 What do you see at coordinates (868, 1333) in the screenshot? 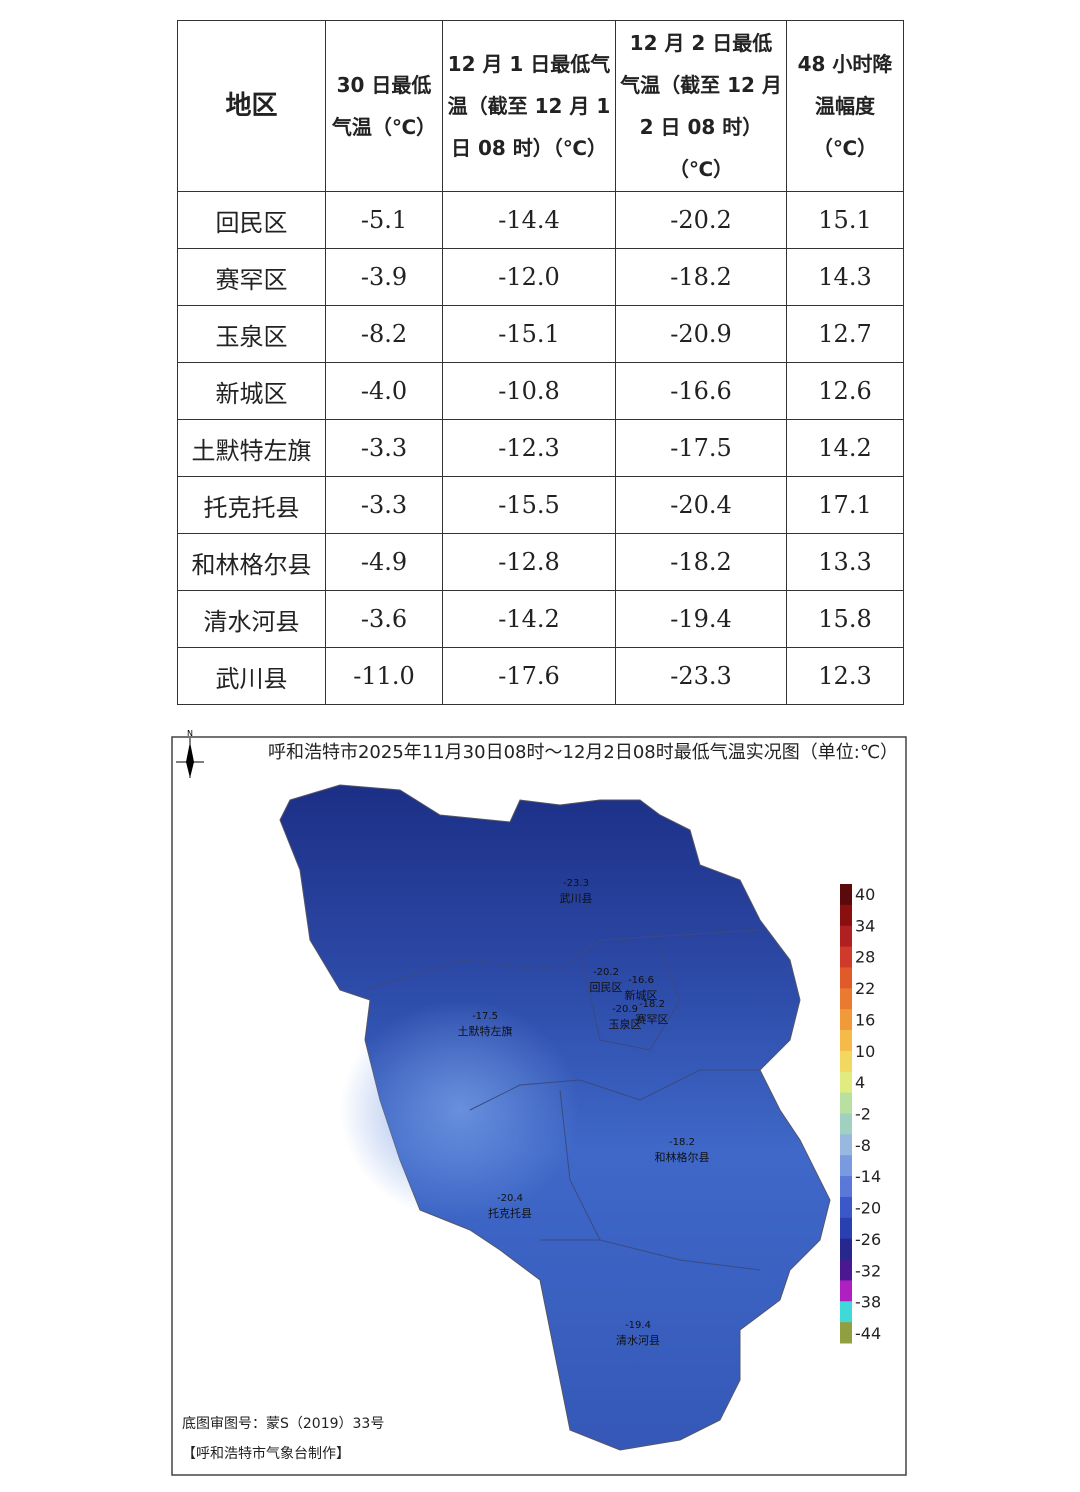
I see `legend-label: -44` at bounding box center [868, 1333].